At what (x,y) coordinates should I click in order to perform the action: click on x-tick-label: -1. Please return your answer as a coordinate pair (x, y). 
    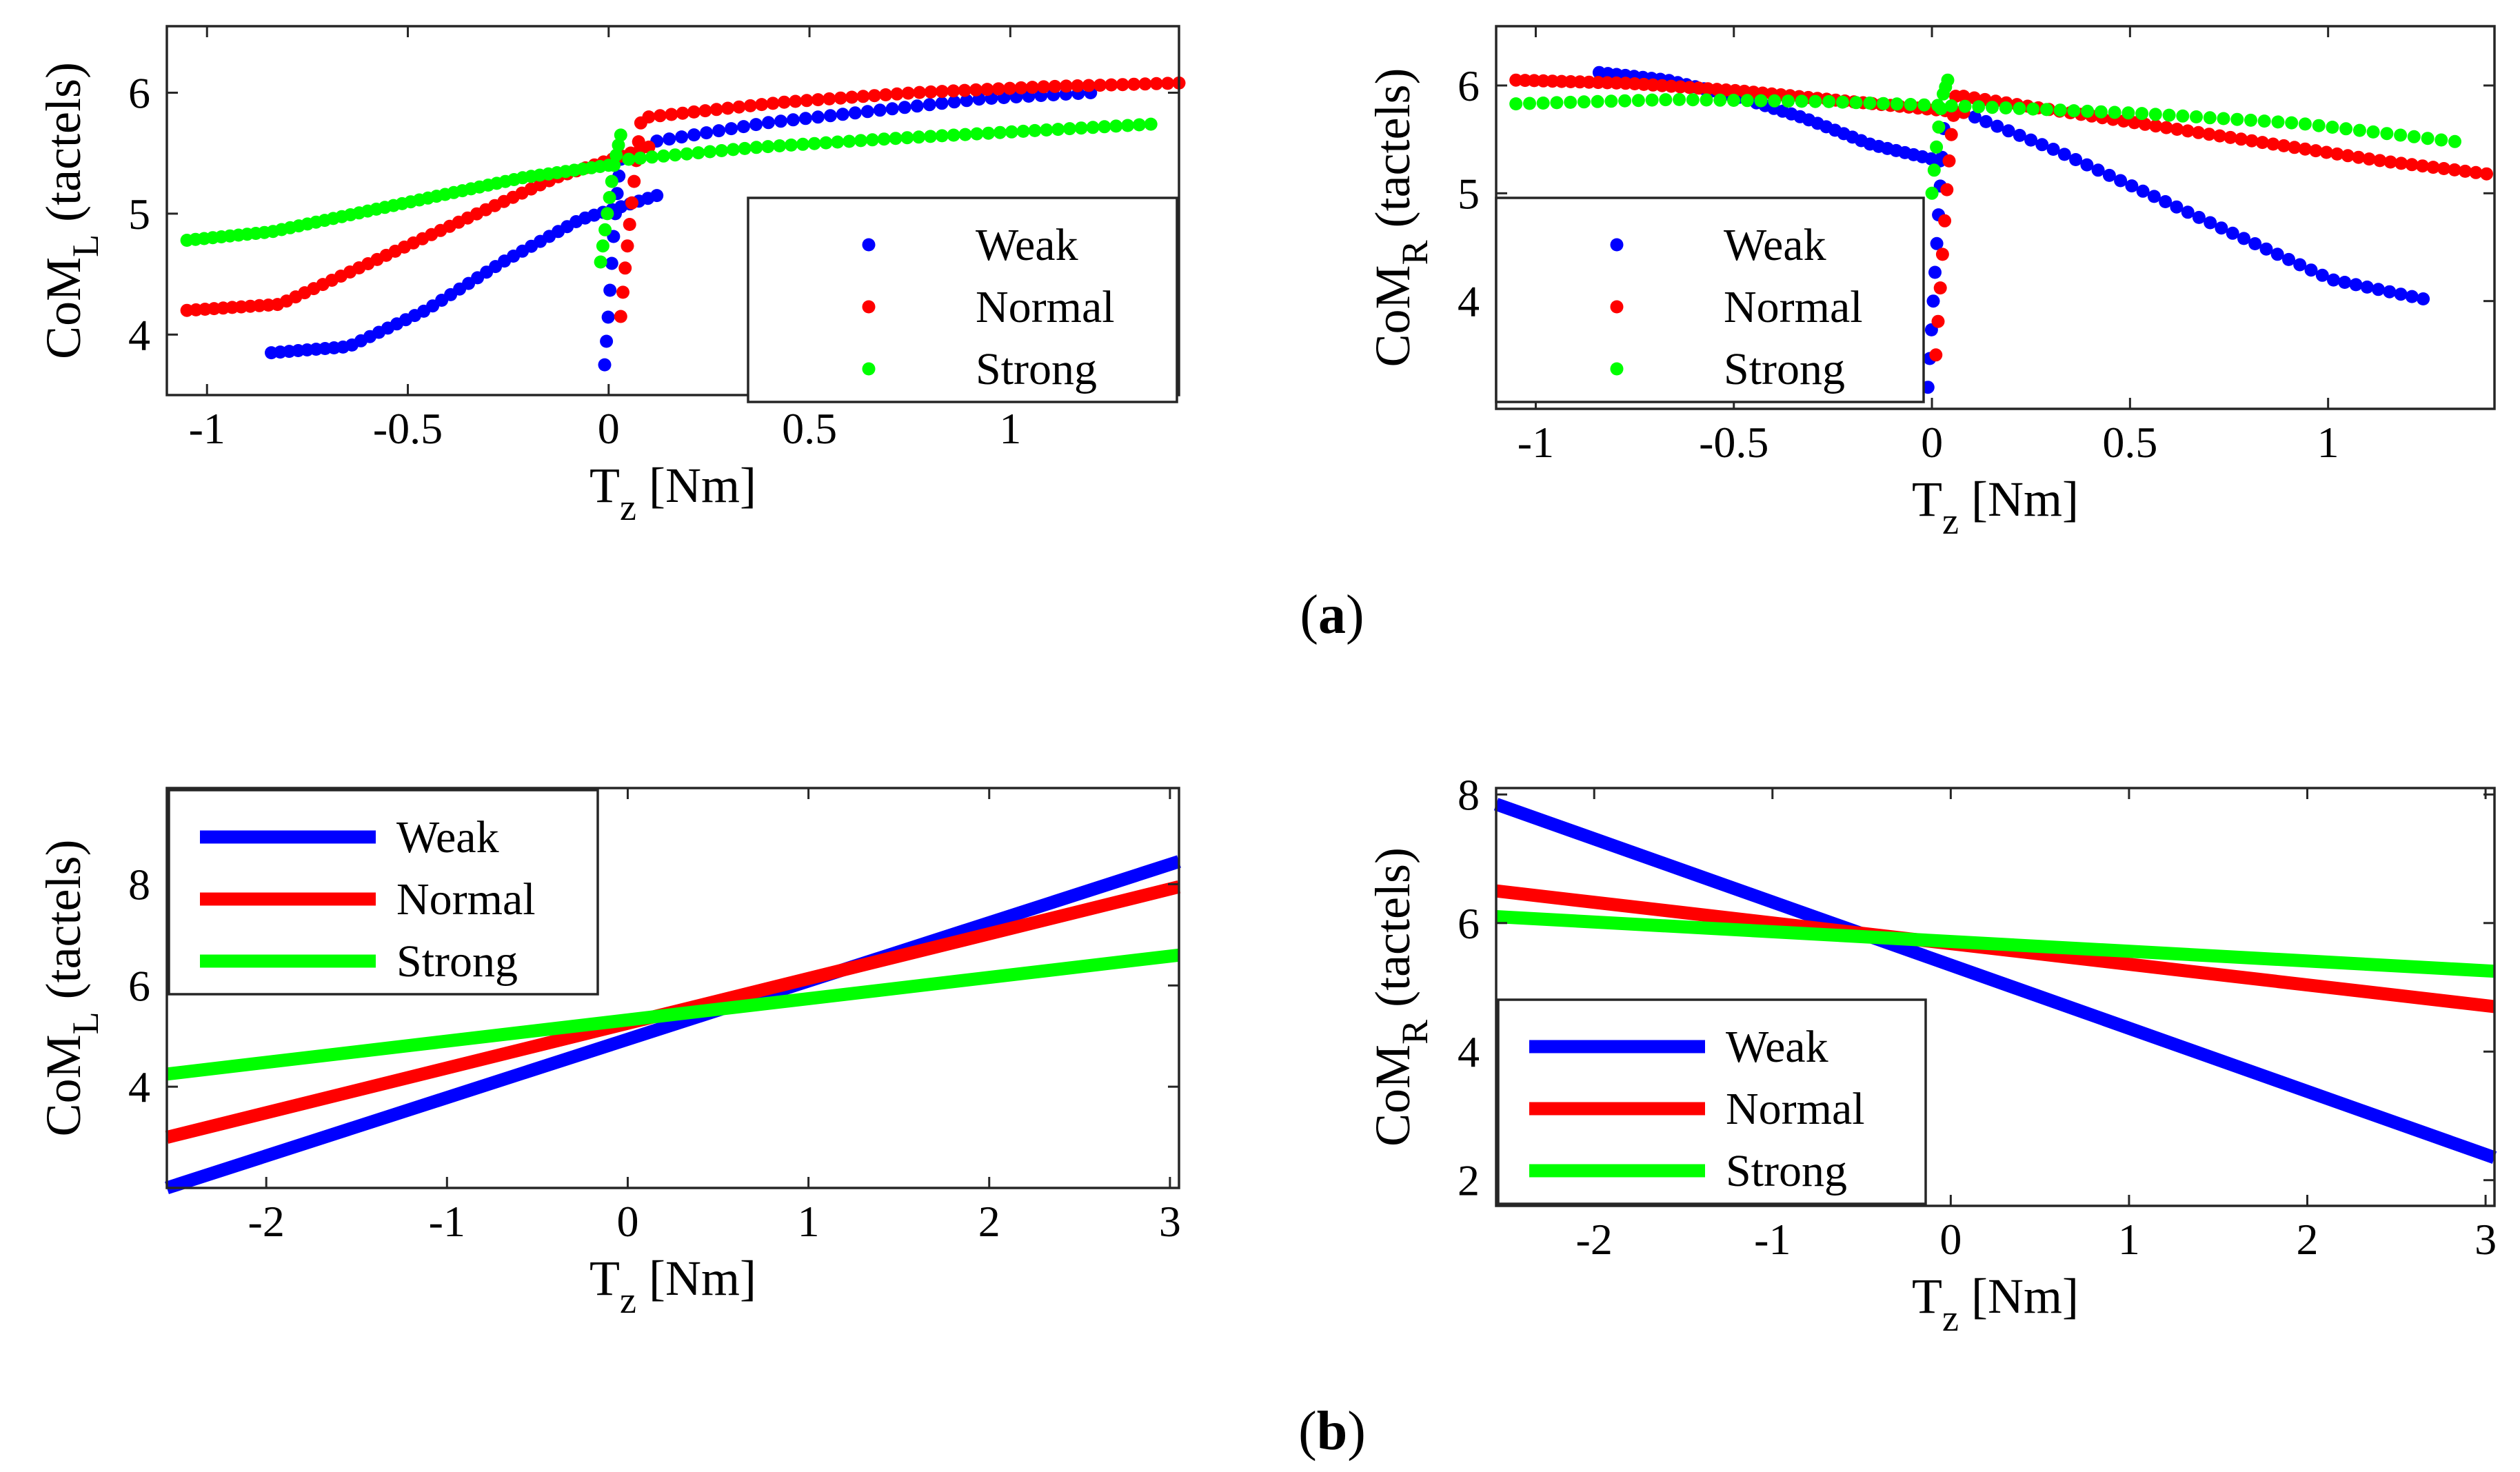
    Looking at the image, I should click on (1772, 1239).